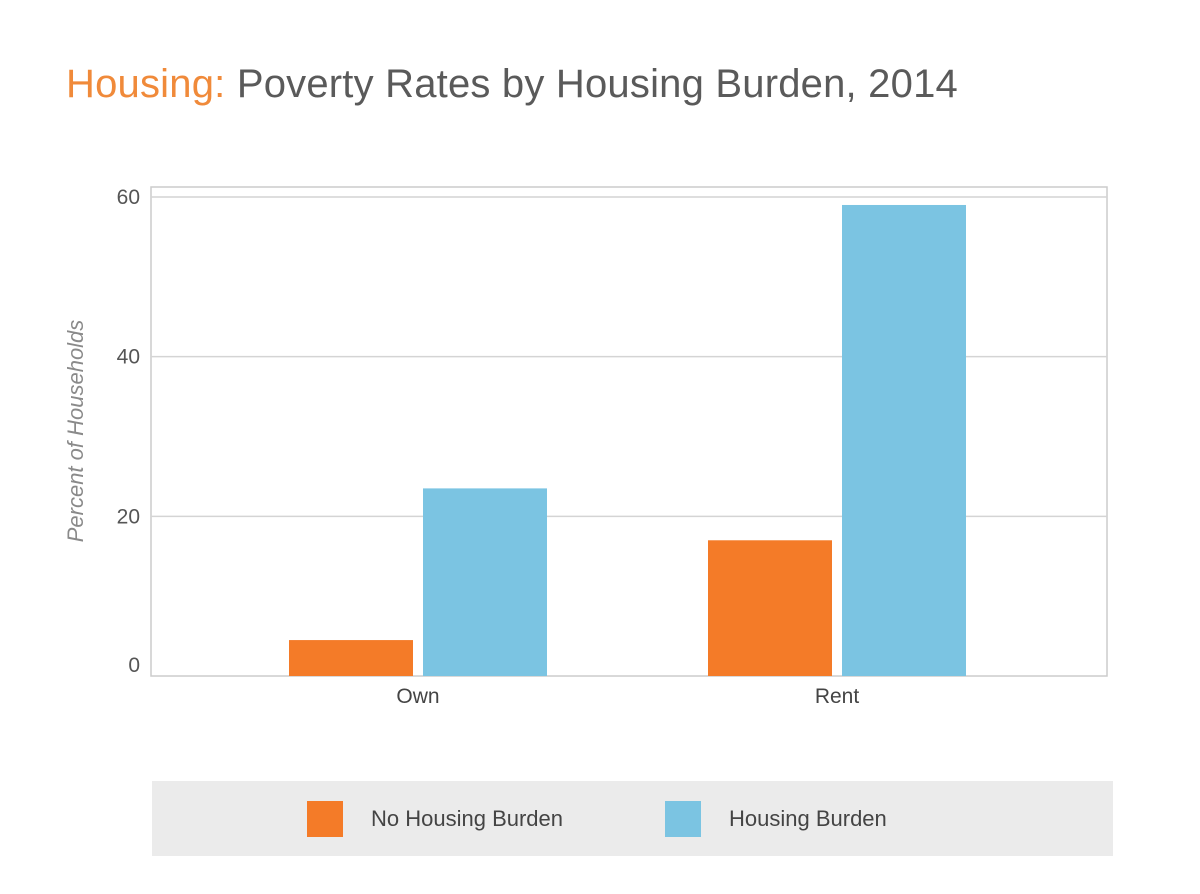  Describe the element at coordinates (770, 608) in the screenshot. I see `bar-rent-no-burden` at that location.